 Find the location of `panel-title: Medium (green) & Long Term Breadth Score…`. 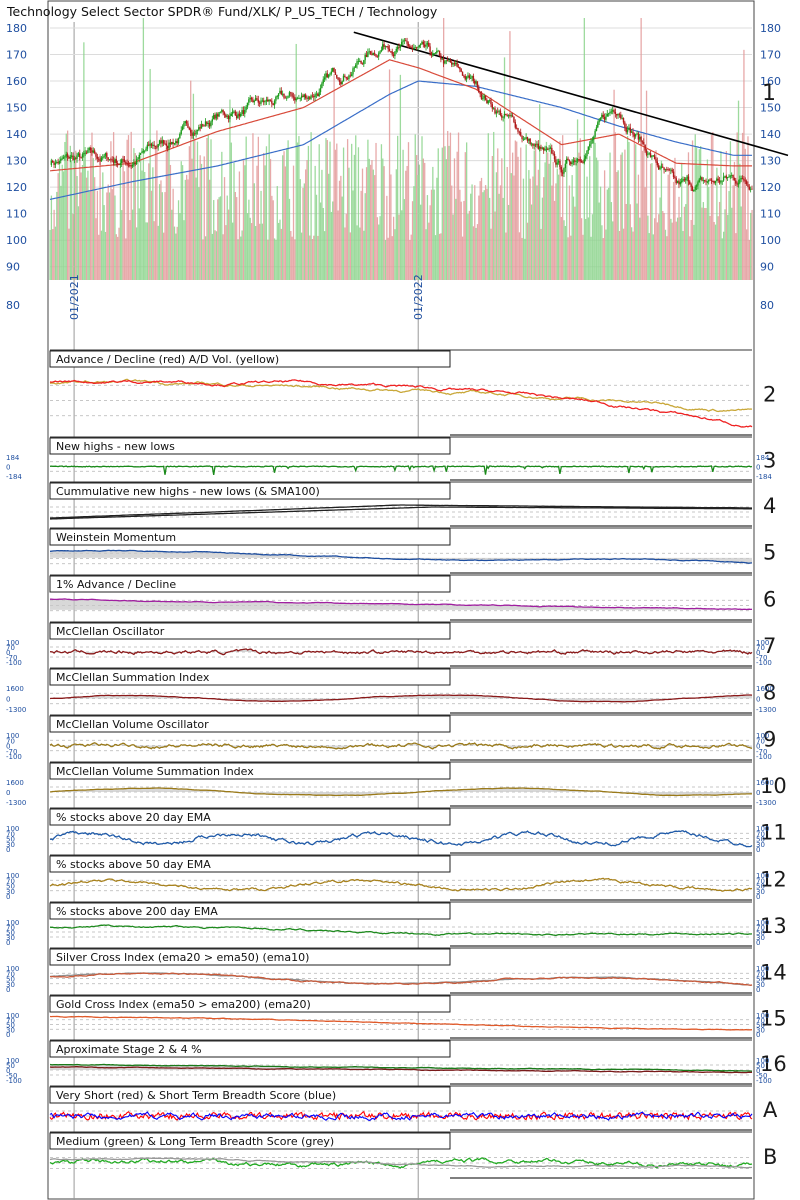

panel-title: Medium (green) & Long Term Breadth Score… is located at coordinates (195, 1141).